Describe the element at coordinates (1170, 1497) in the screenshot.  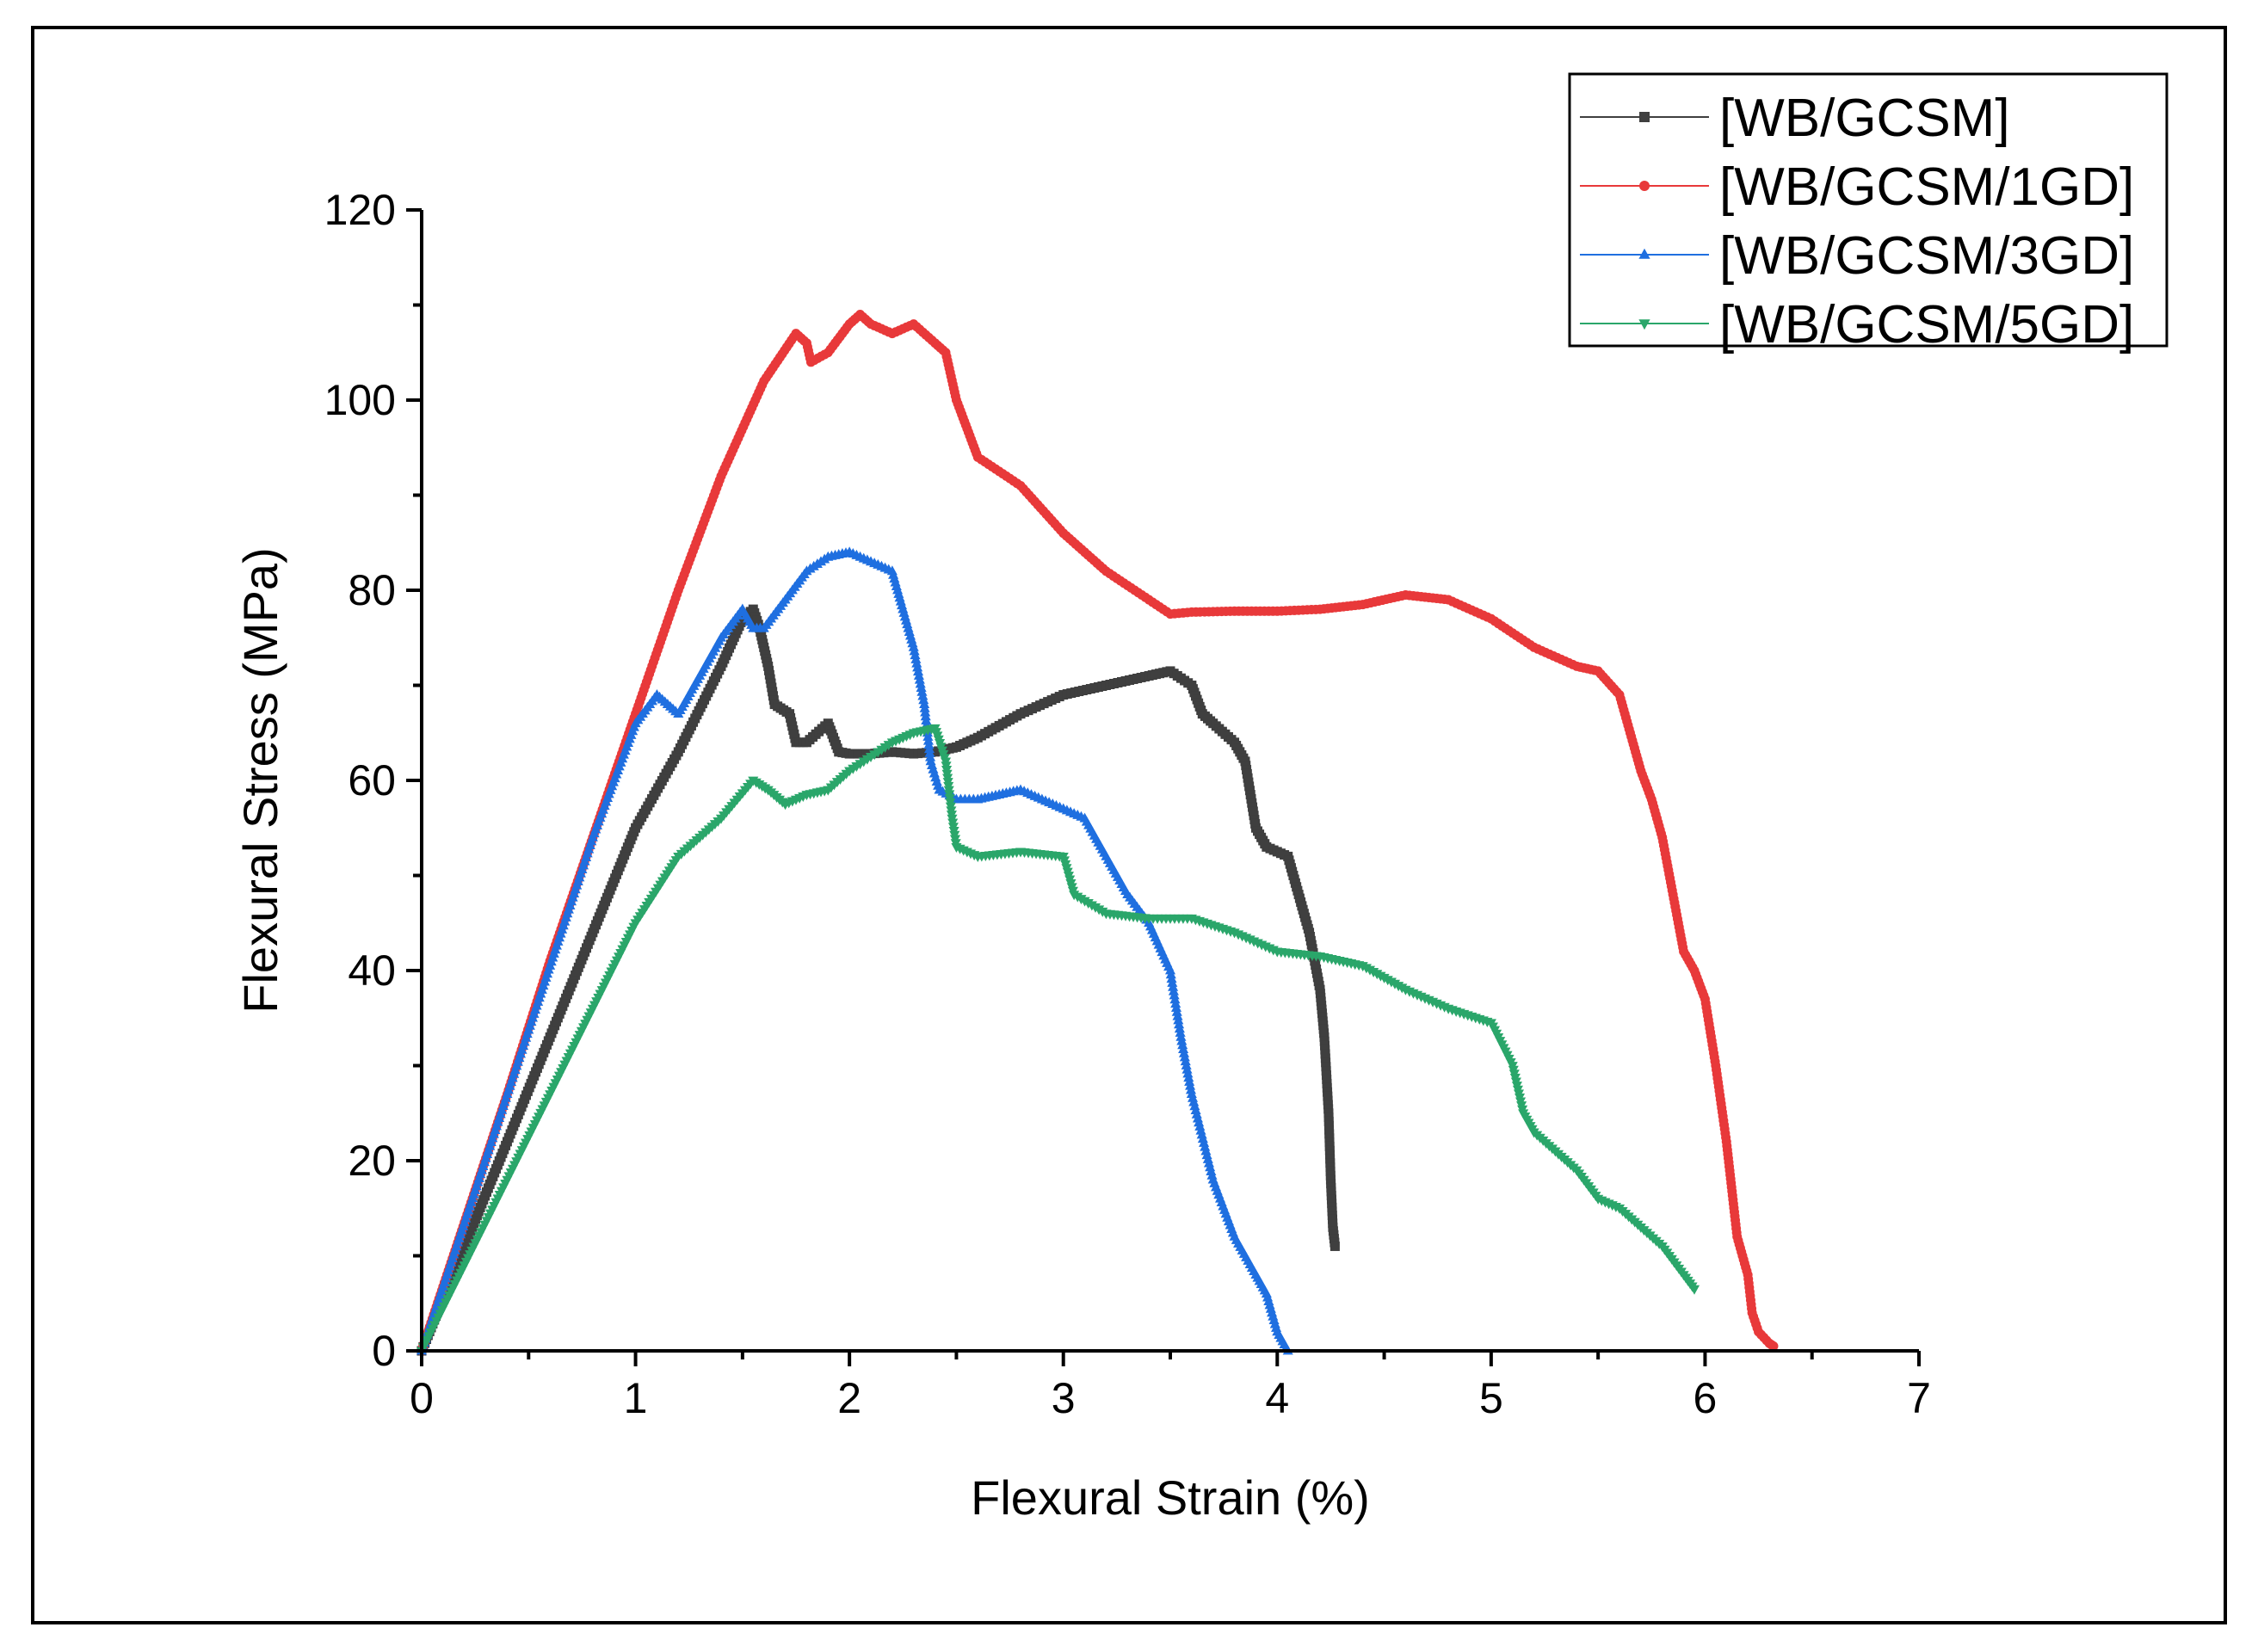
I see `x-axis-title: Flexural Strain (%)` at that location.